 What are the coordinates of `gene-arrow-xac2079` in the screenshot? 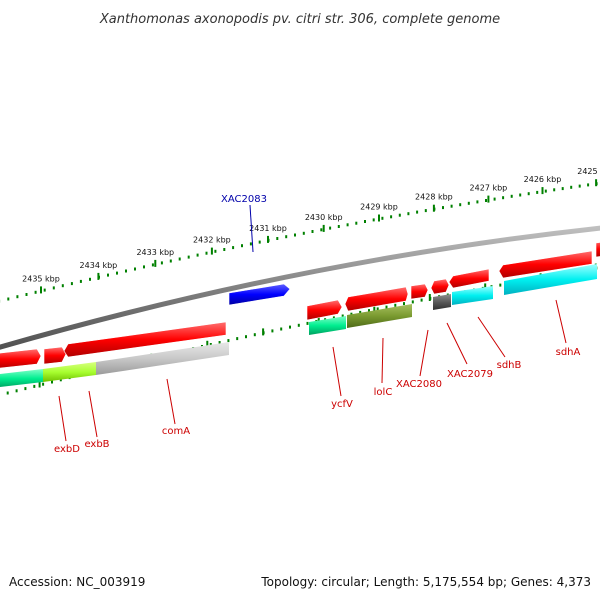 It's located at (440, 286).